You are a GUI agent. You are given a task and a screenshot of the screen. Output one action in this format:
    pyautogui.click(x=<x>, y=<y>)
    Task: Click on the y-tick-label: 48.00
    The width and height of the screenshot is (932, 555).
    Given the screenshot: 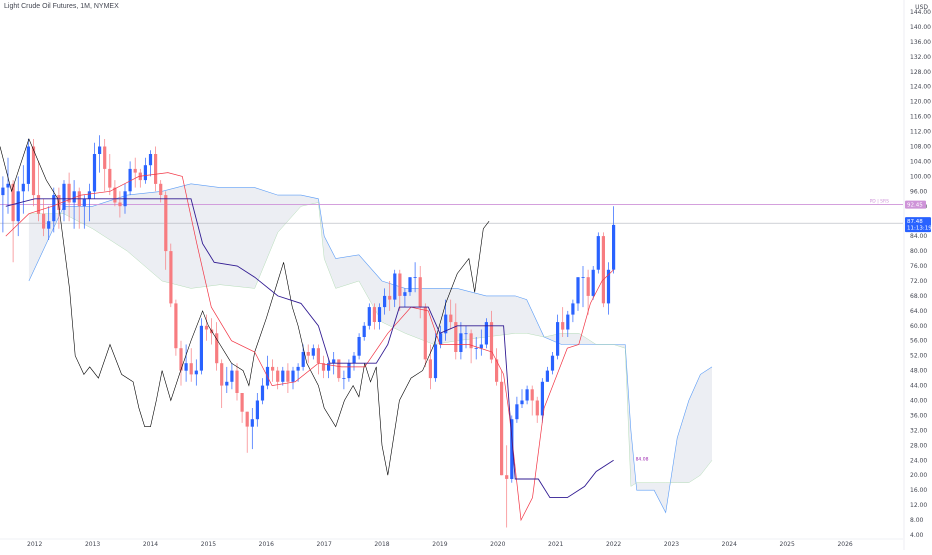 What is the action you would take?
    pyautogui.click(x=918, y=371)
    